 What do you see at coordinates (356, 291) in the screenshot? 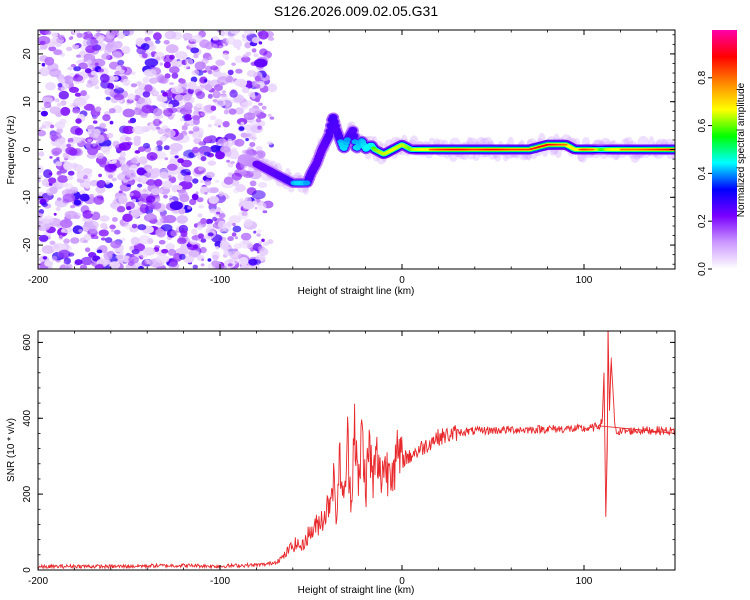
I see `spectrogram-xlabel: Height of straight line (km)` at bounding box center [356, 291].